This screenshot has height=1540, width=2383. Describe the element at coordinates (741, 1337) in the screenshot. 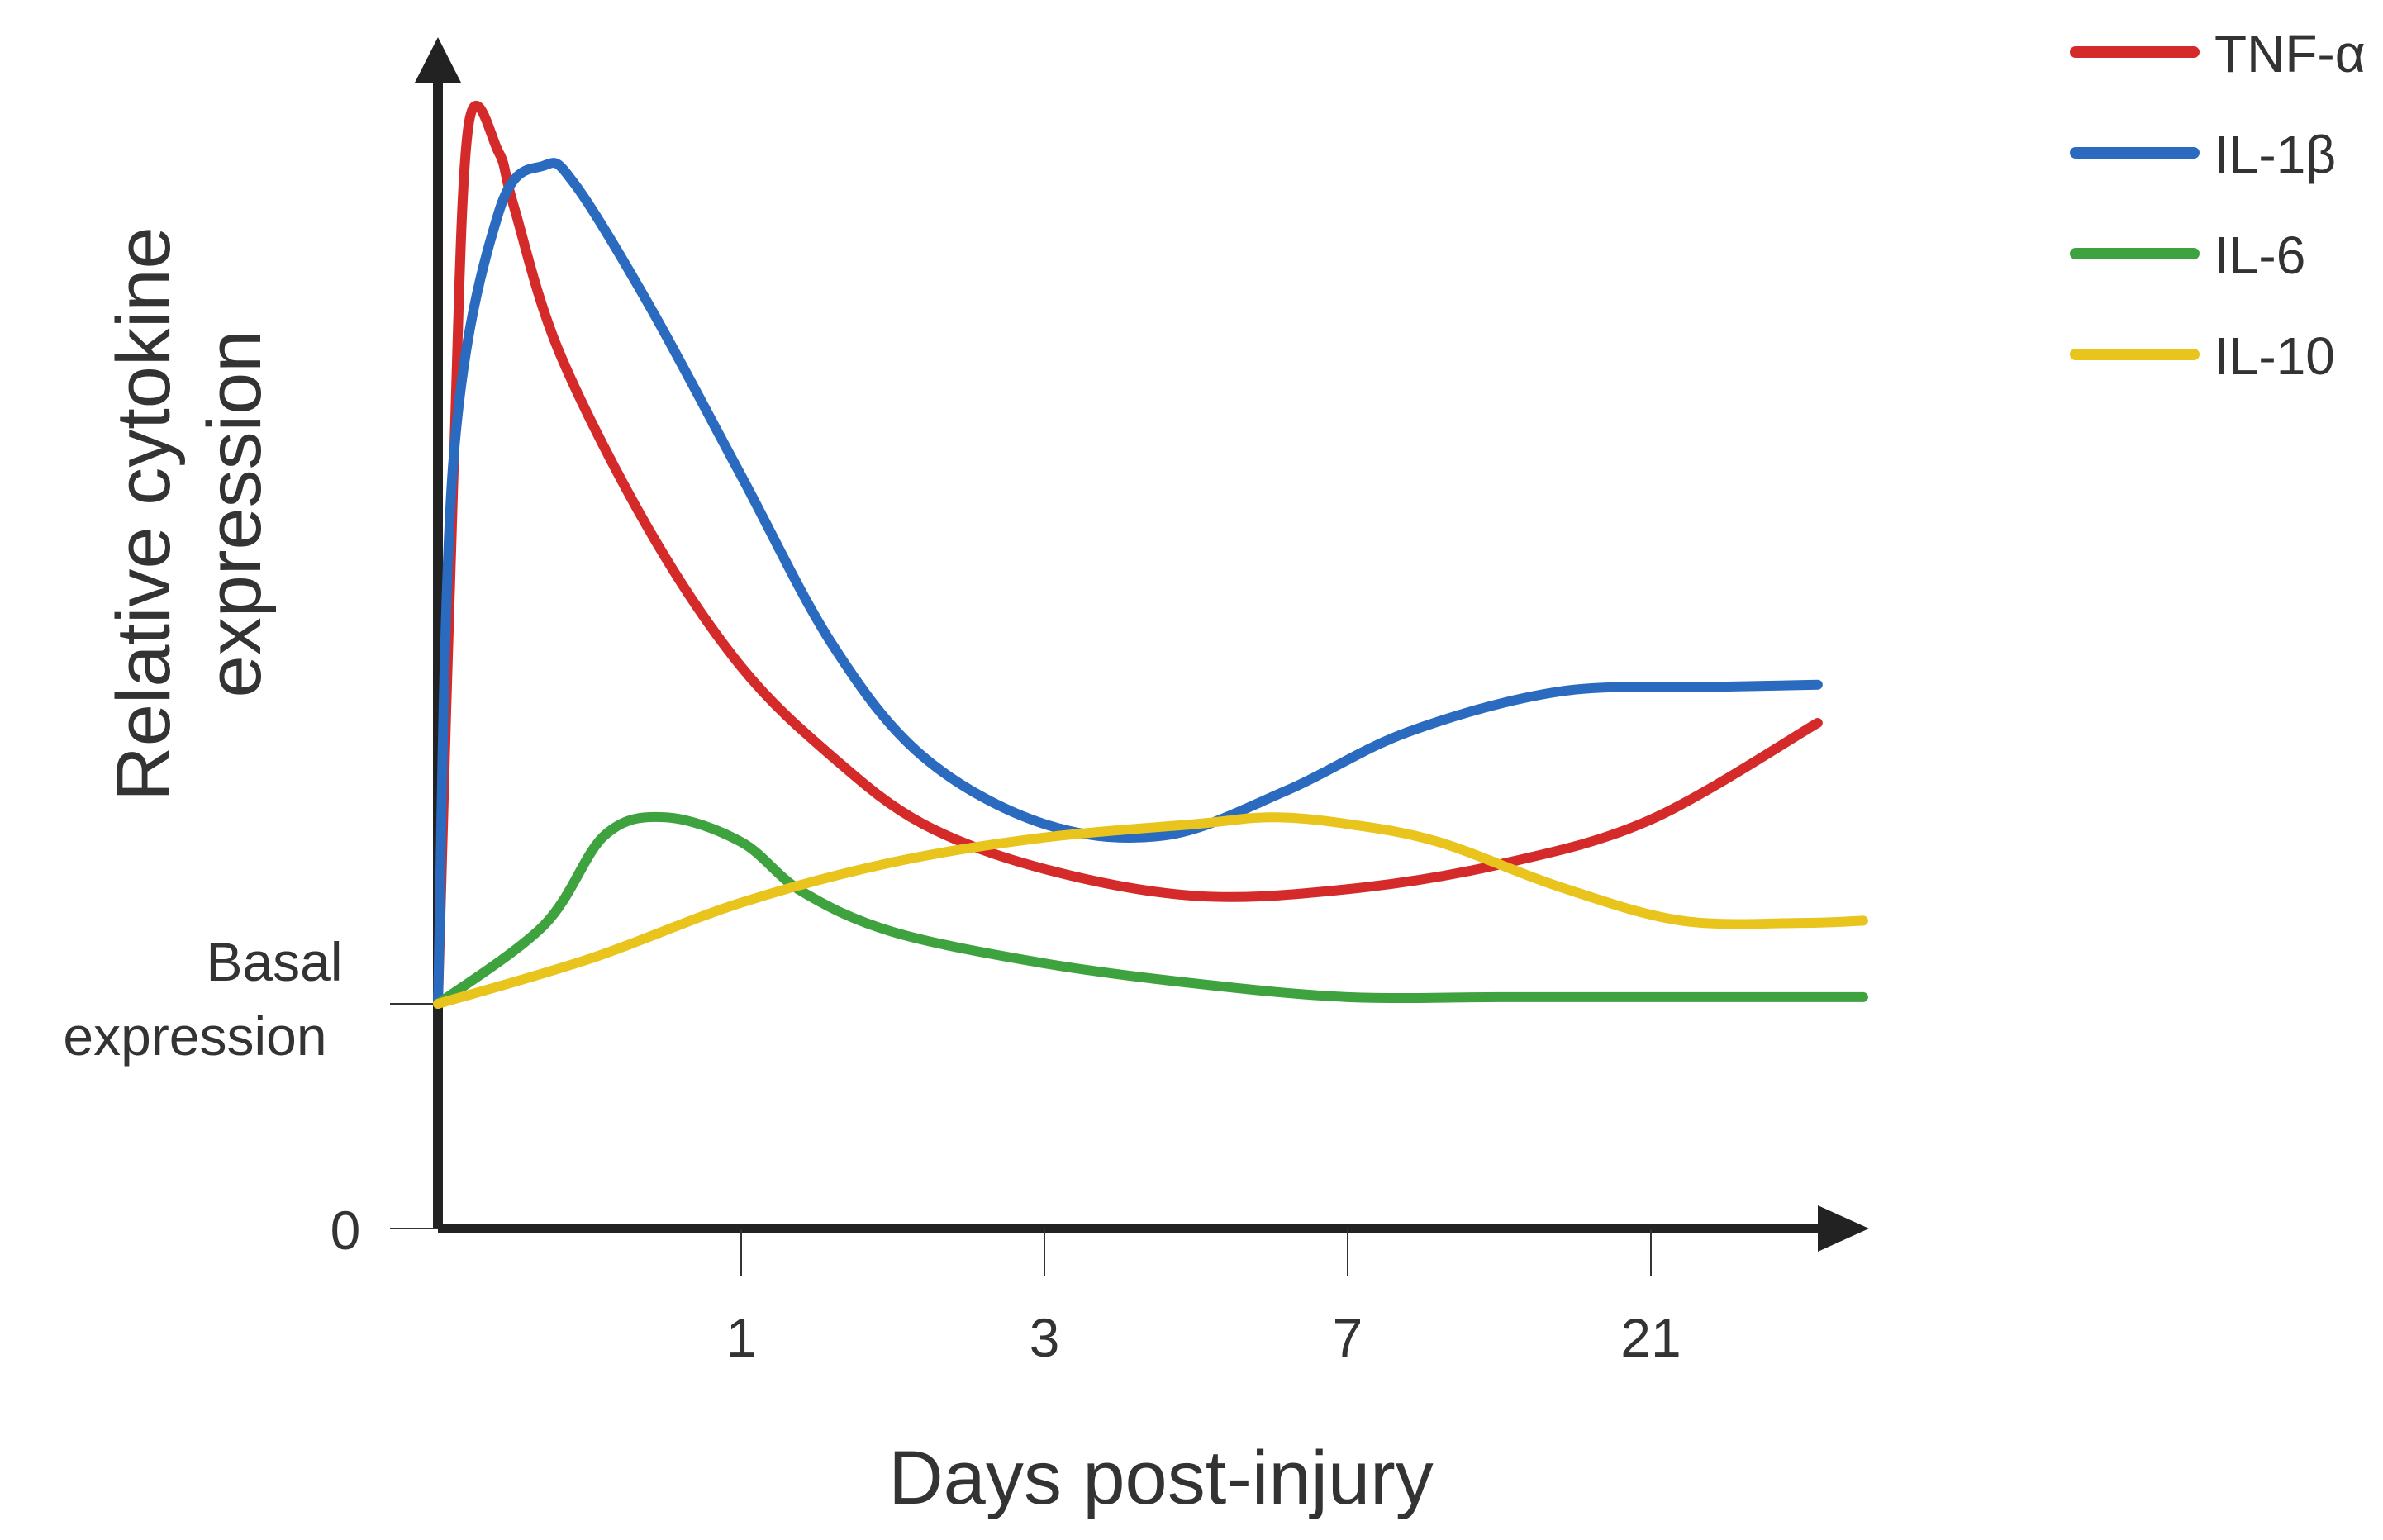

I see `x-tick-label: 1` at that location.